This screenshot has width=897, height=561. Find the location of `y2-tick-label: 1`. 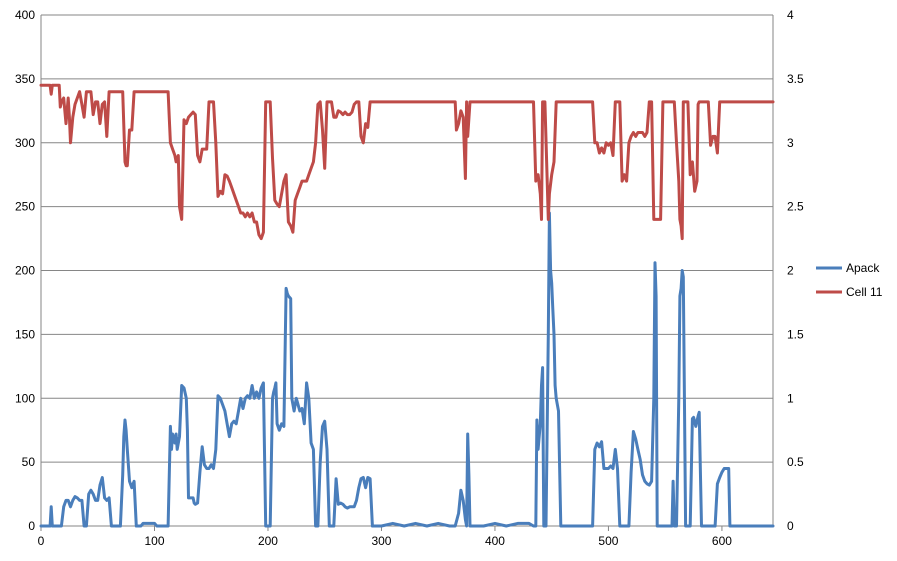

y2-tick-label: 1 is located at coordinates (790, 398).